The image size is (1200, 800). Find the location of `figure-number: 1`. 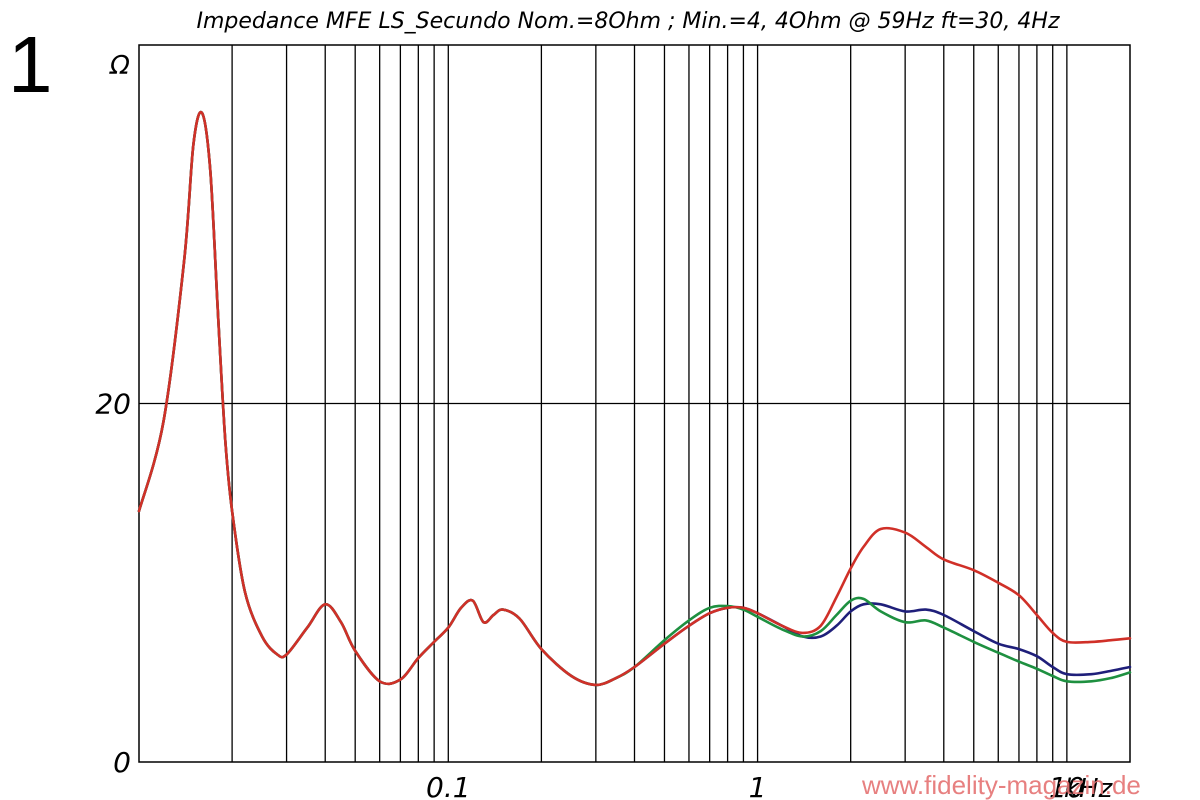

figure-number: 1 is located at coordinates (30, 64).